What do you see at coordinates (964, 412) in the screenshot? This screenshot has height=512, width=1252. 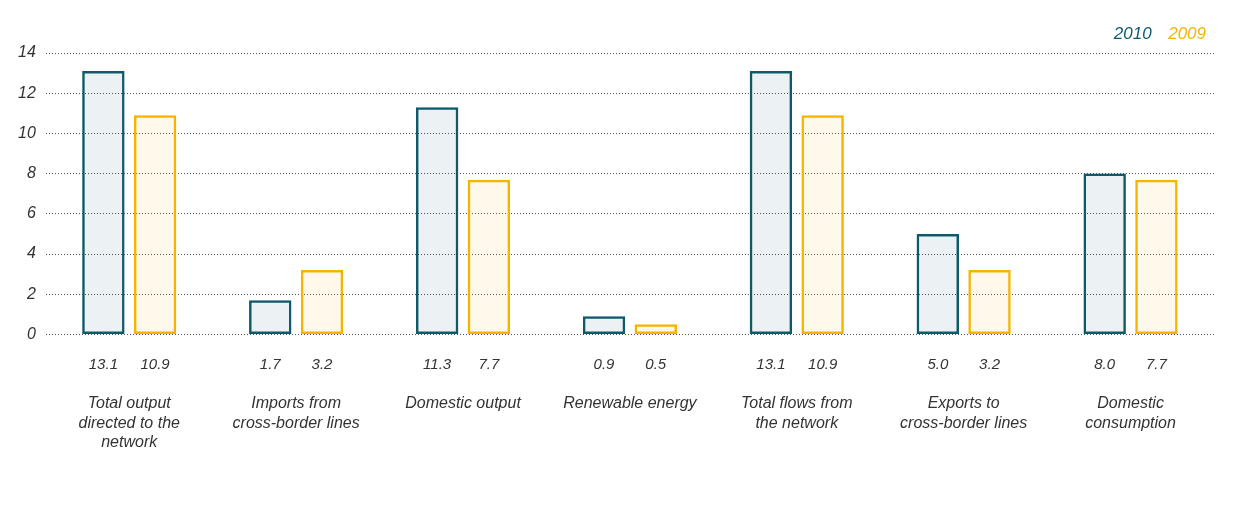 I see `x-tick-label: Exports to cross-border lines` at bounding box center [964, 412].